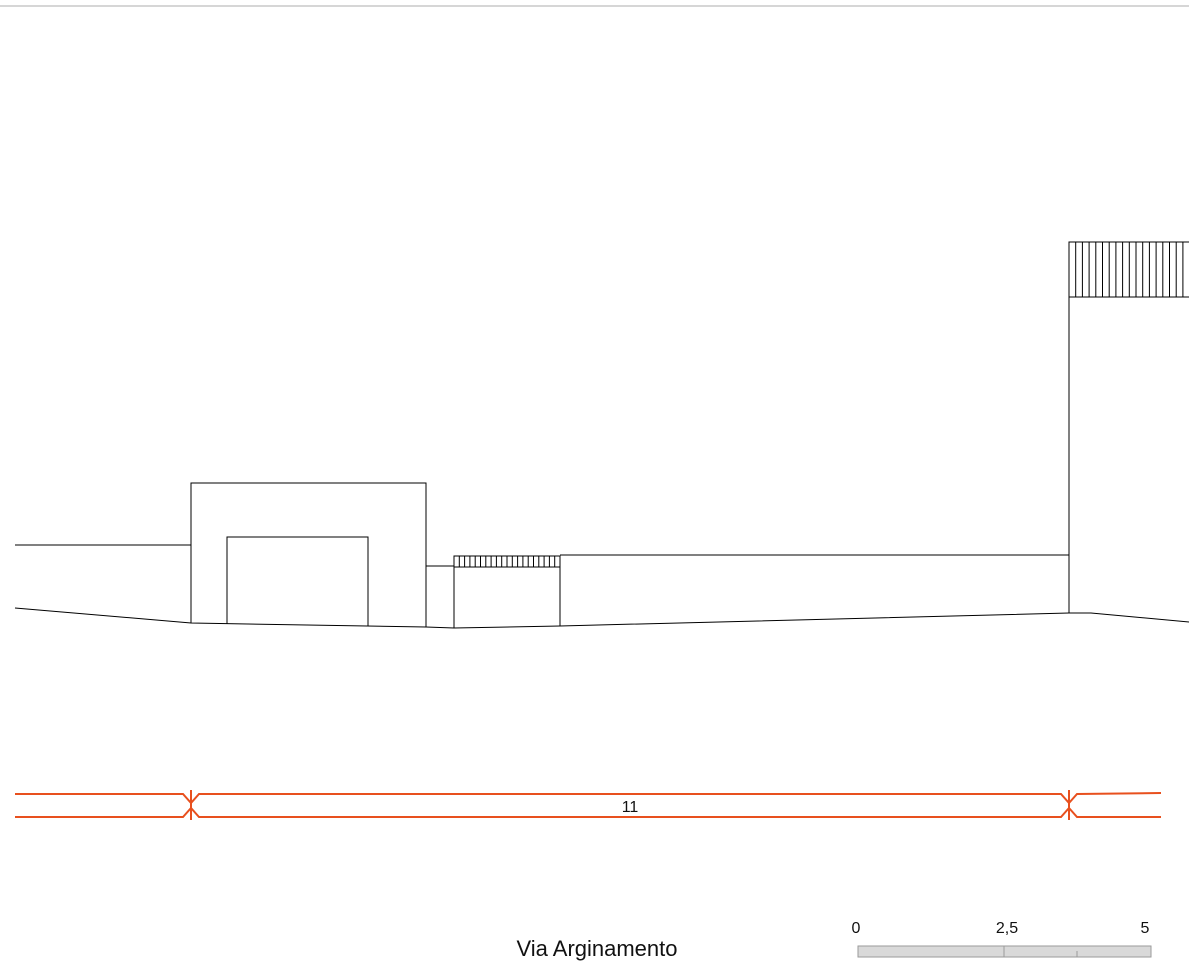 Image resolution: width=1189 pixels, height=967 pixels. I want to click on small-gate-grille, so click(507, 561).